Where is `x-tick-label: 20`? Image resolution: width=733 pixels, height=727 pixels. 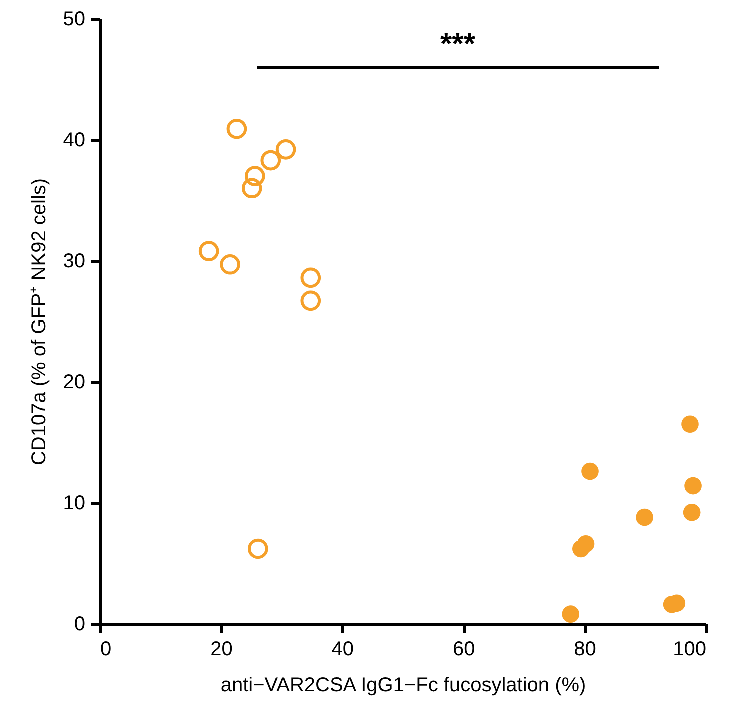 x-tick-label: 20 is located at coordinates (221, 649).